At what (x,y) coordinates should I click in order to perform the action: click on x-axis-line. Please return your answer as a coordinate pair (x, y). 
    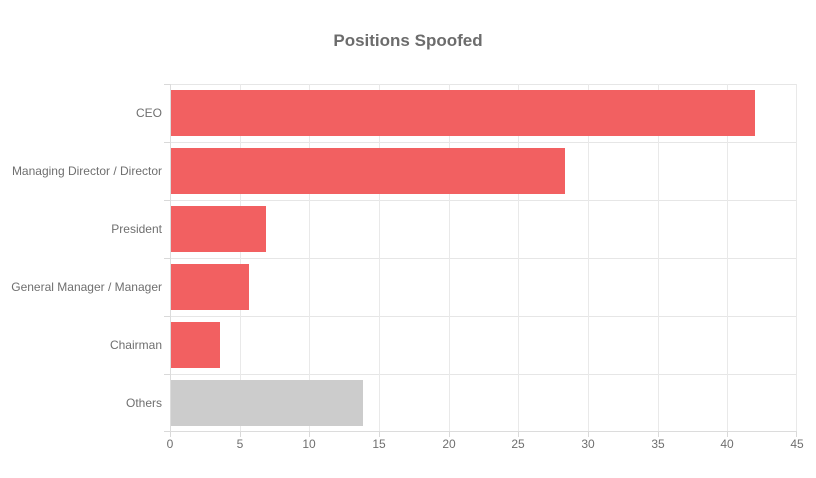
    Looking at the image, I should click on (483, 431).